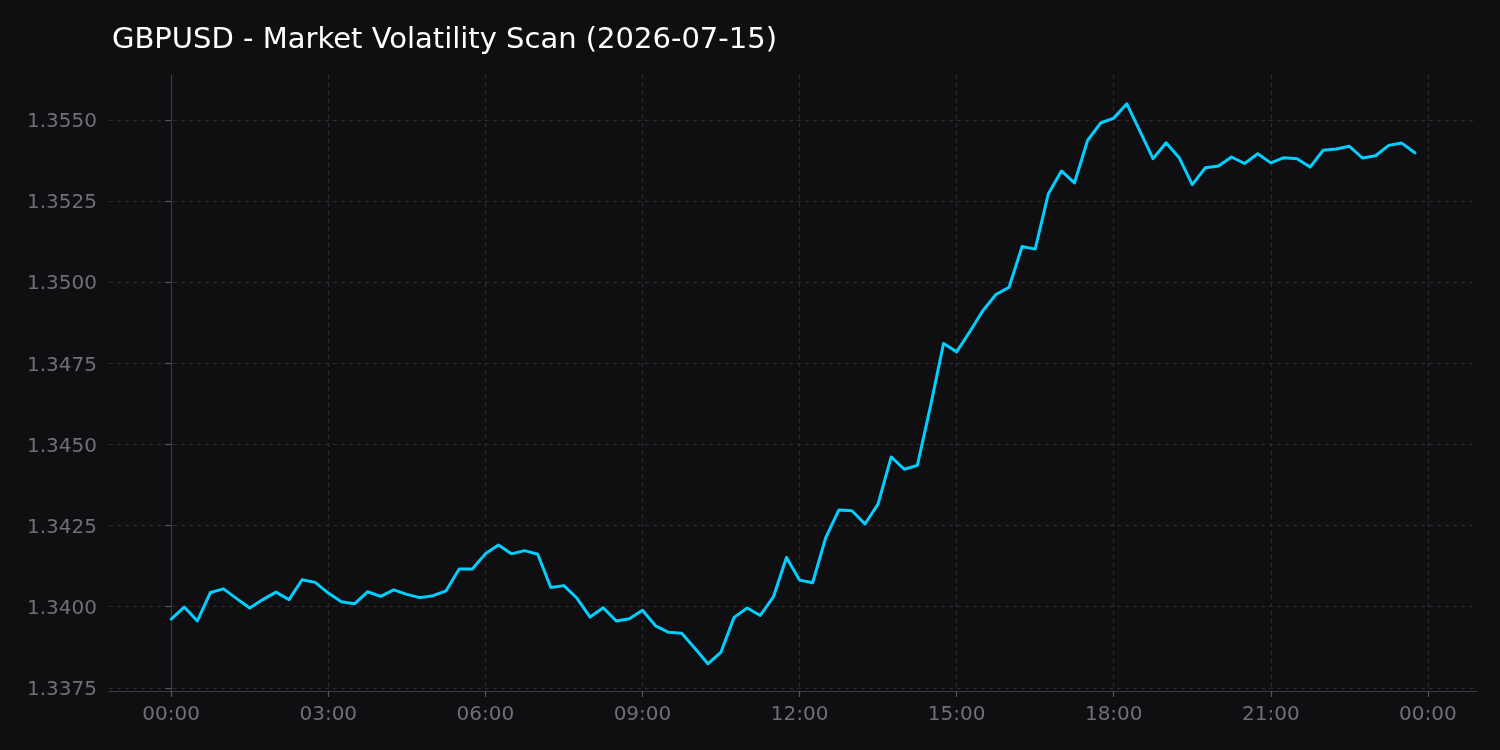 This screenshot has height=750, width=1500. I want to click on y-tick-label: 1.3500, so click(62, 282).